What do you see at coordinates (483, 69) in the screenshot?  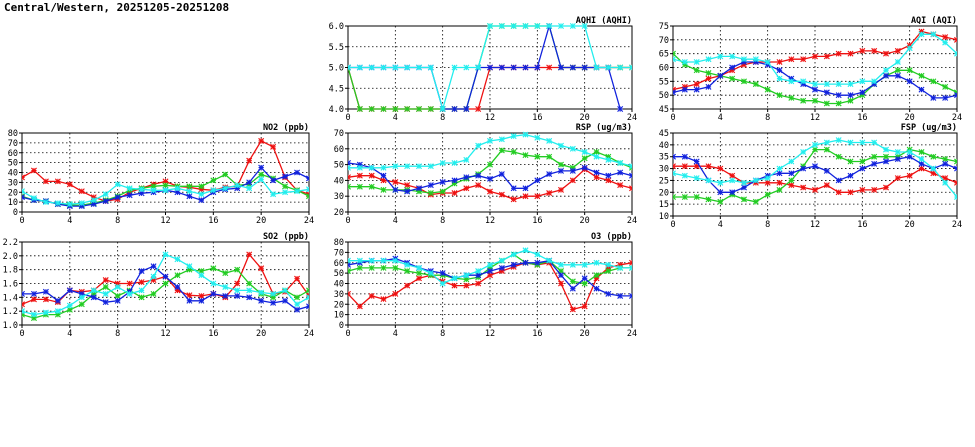 I see `chart-aqhi: 0 4 8 12 16 20 24 4.0 4.5 5.0 5.5 6.0 AQHI (AQHI)` at bounding box center [483, 69].